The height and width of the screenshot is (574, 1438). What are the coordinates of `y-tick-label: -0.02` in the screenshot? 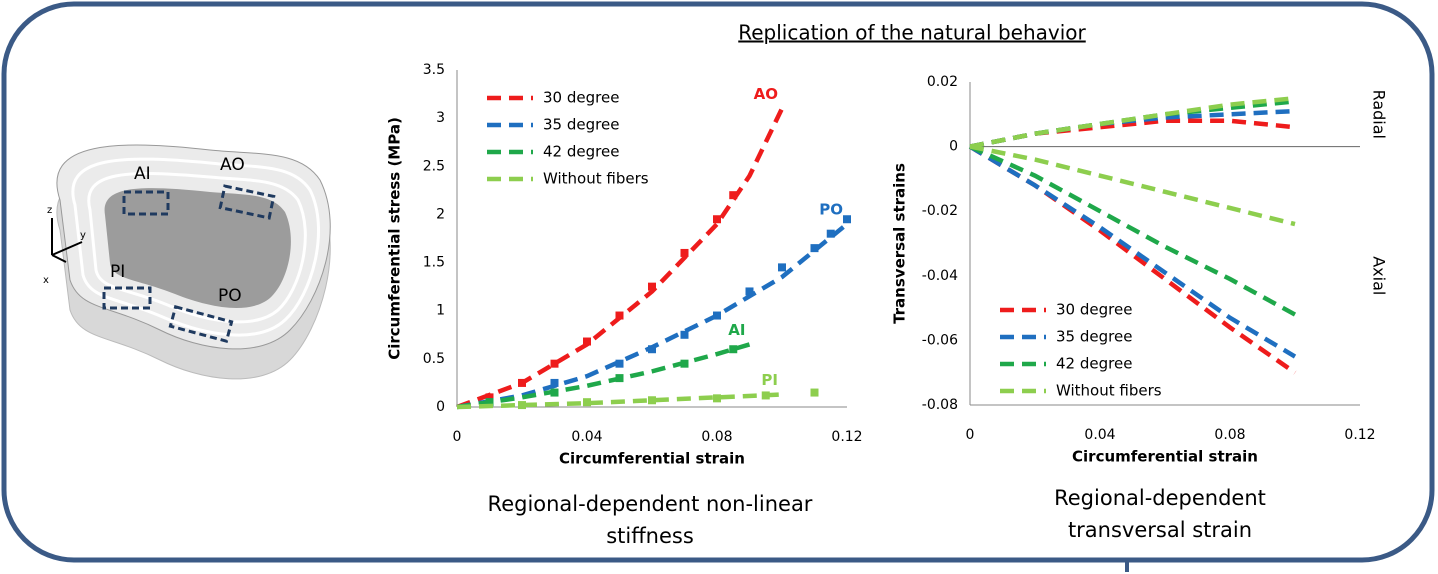 It's located at (940, 211).